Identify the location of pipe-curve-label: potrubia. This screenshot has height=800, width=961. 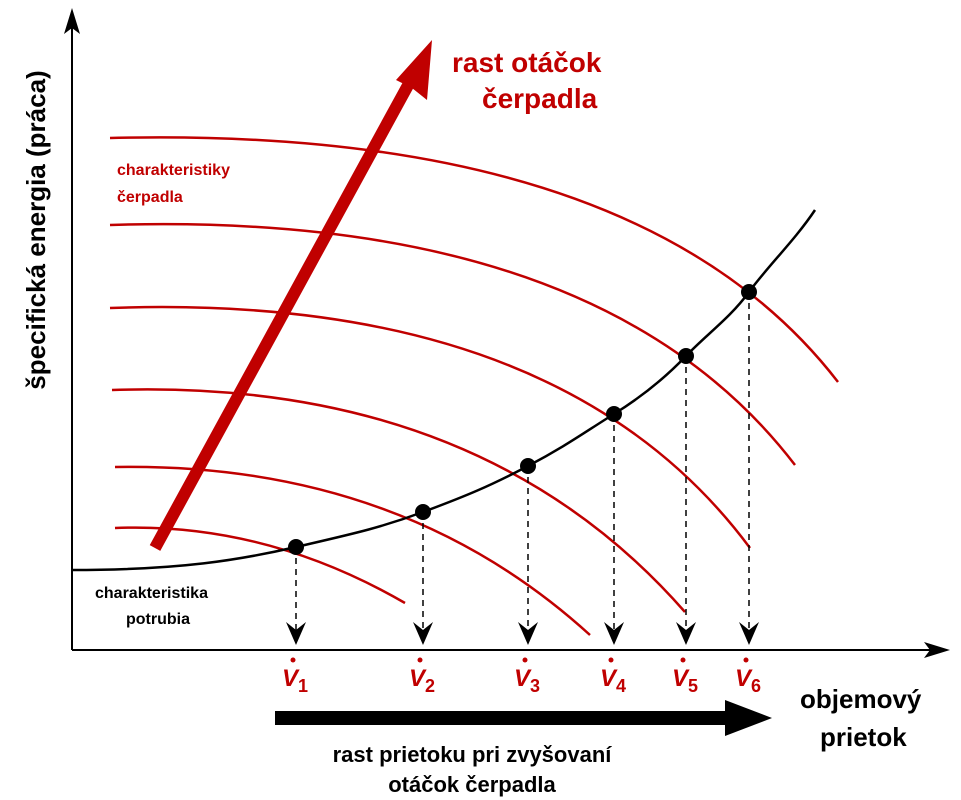
(158, 619).